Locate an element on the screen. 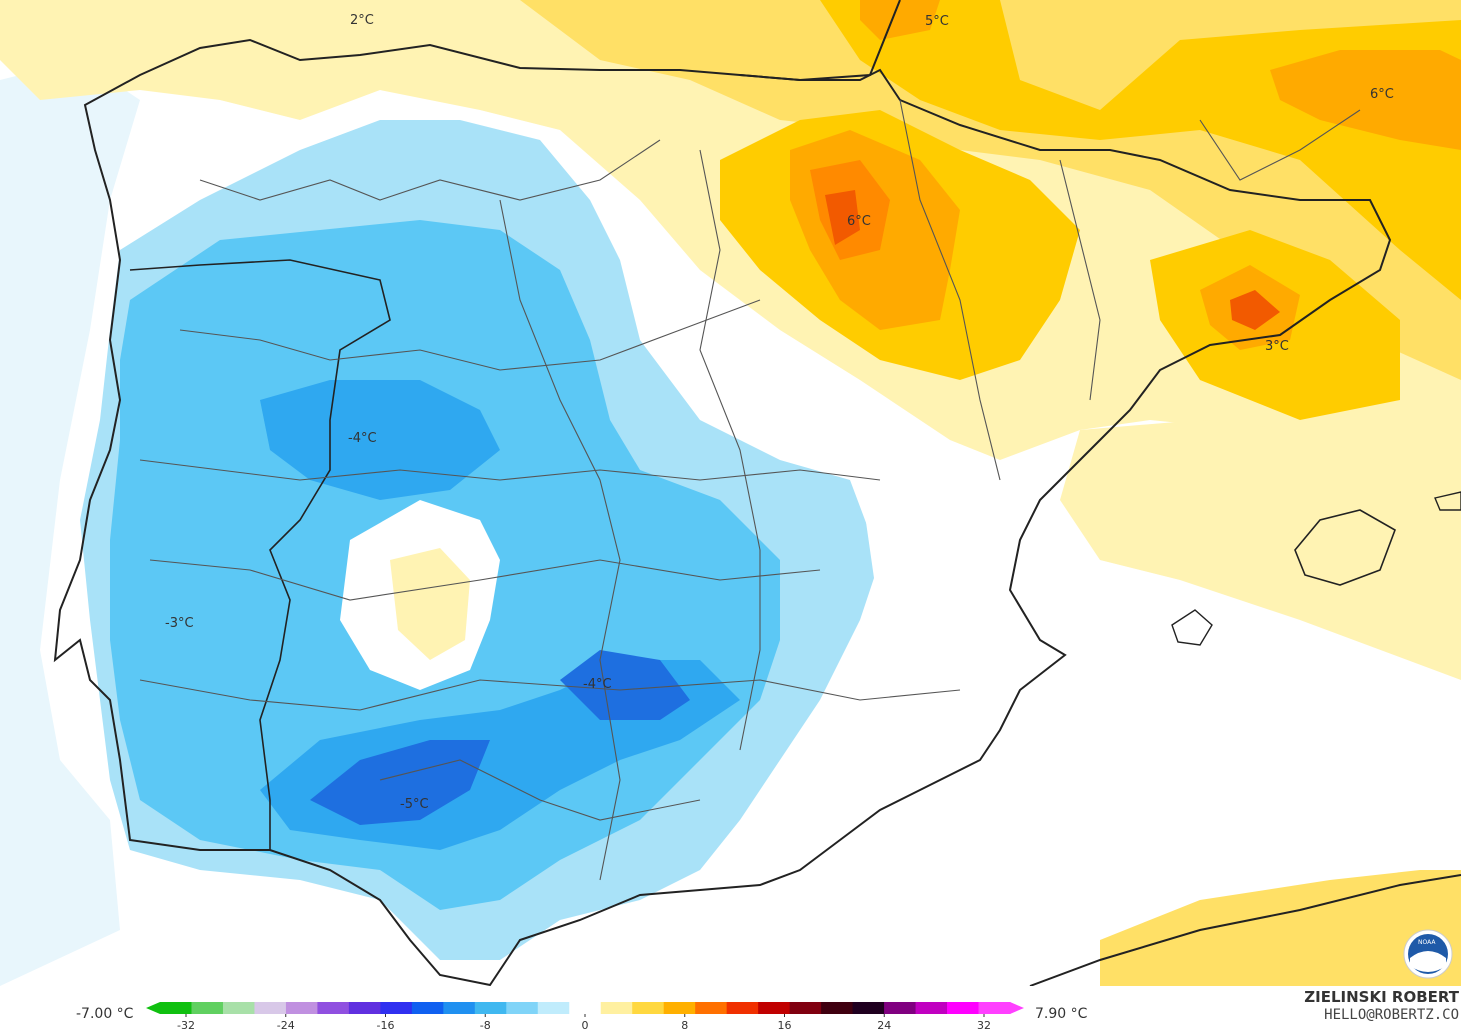 The height and width of the screenshot is (1035, 1461). ebro-peak-area is located at coordinates (842, 217).